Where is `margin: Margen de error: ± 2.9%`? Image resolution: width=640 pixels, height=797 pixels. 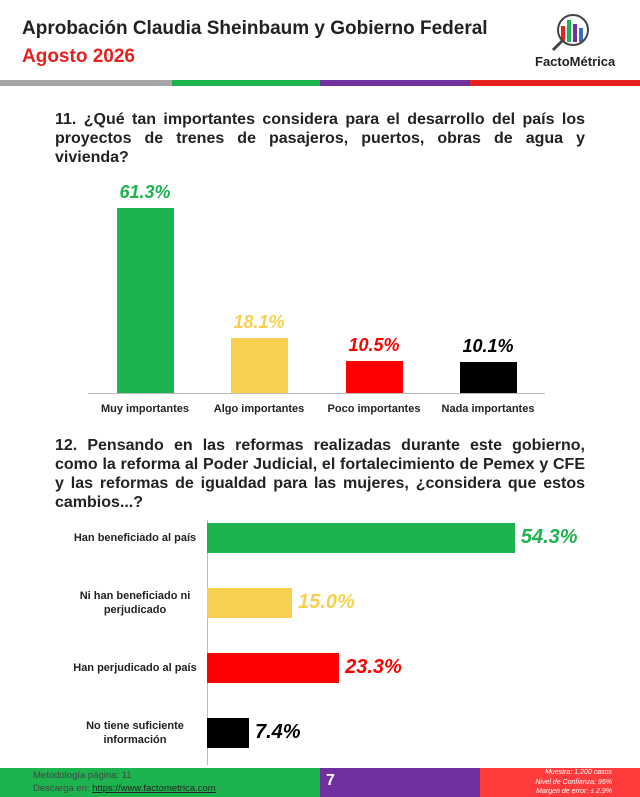 margin: Margen de error: ± 2.9% is located at coordinates (574, 791).